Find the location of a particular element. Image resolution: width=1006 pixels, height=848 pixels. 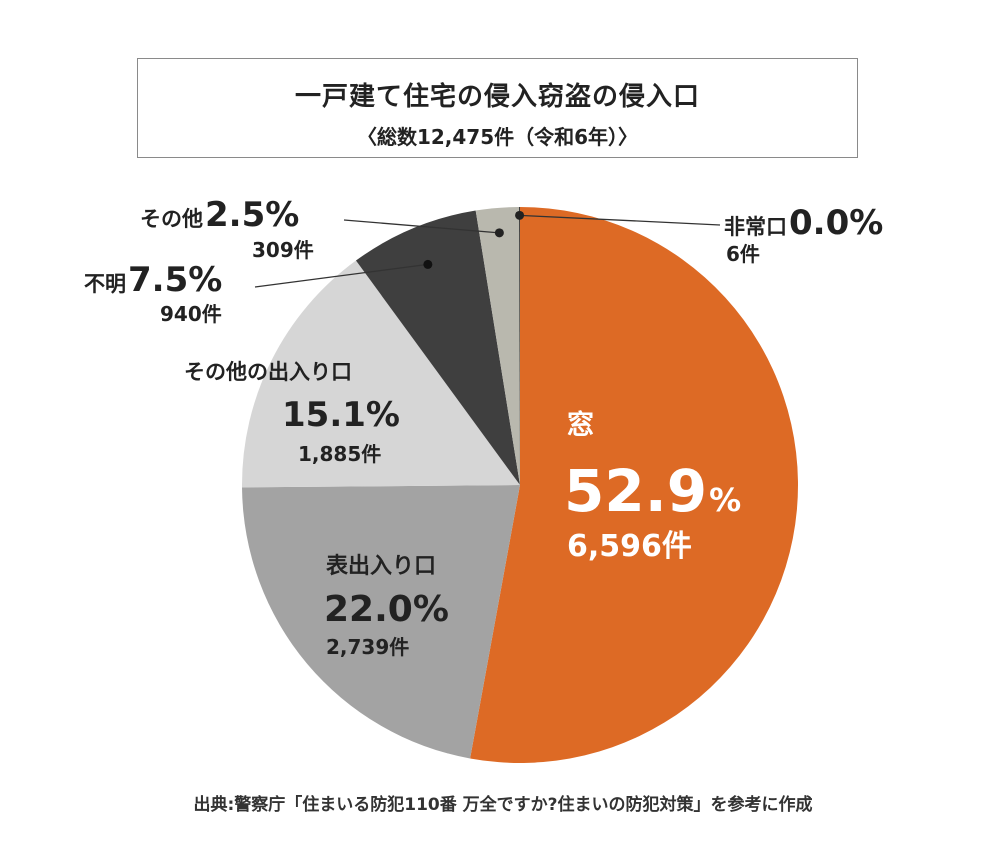

label-other: その他2.5% is located at coordinates (219, 215).